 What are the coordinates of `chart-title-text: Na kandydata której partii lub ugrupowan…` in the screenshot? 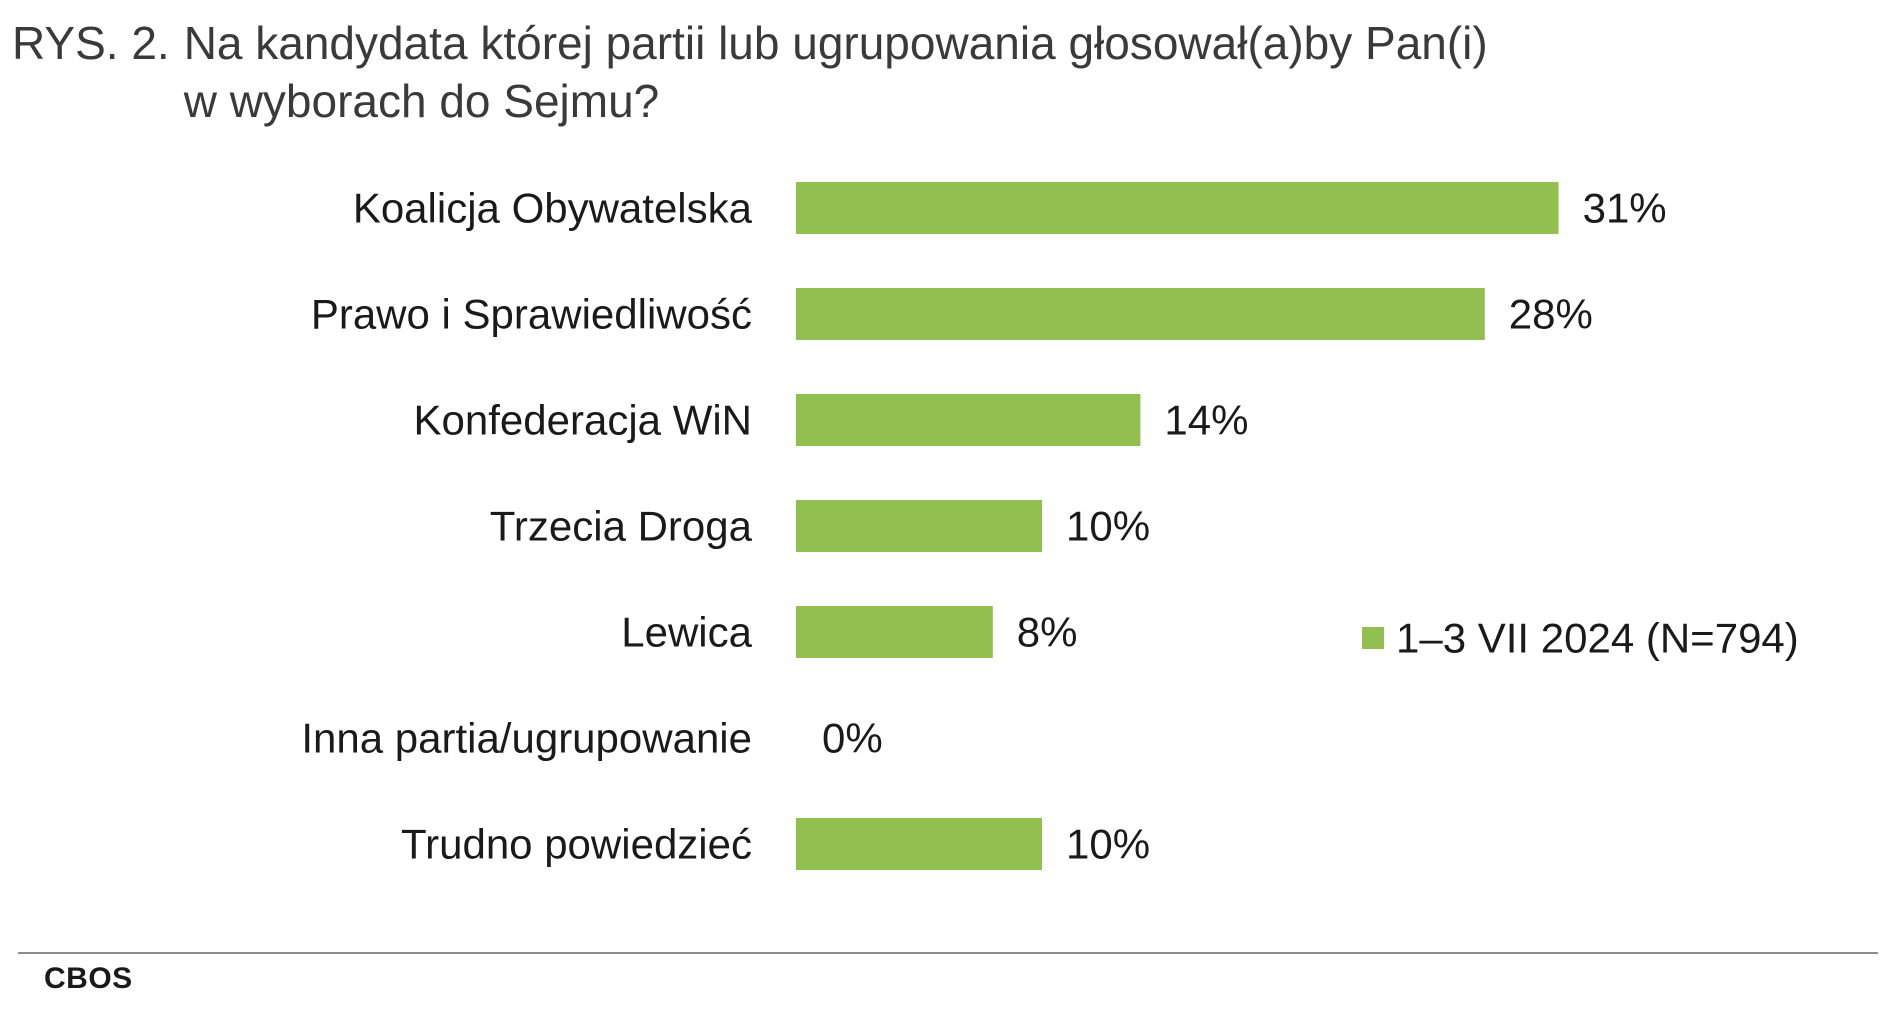 It's located at (835, 72).